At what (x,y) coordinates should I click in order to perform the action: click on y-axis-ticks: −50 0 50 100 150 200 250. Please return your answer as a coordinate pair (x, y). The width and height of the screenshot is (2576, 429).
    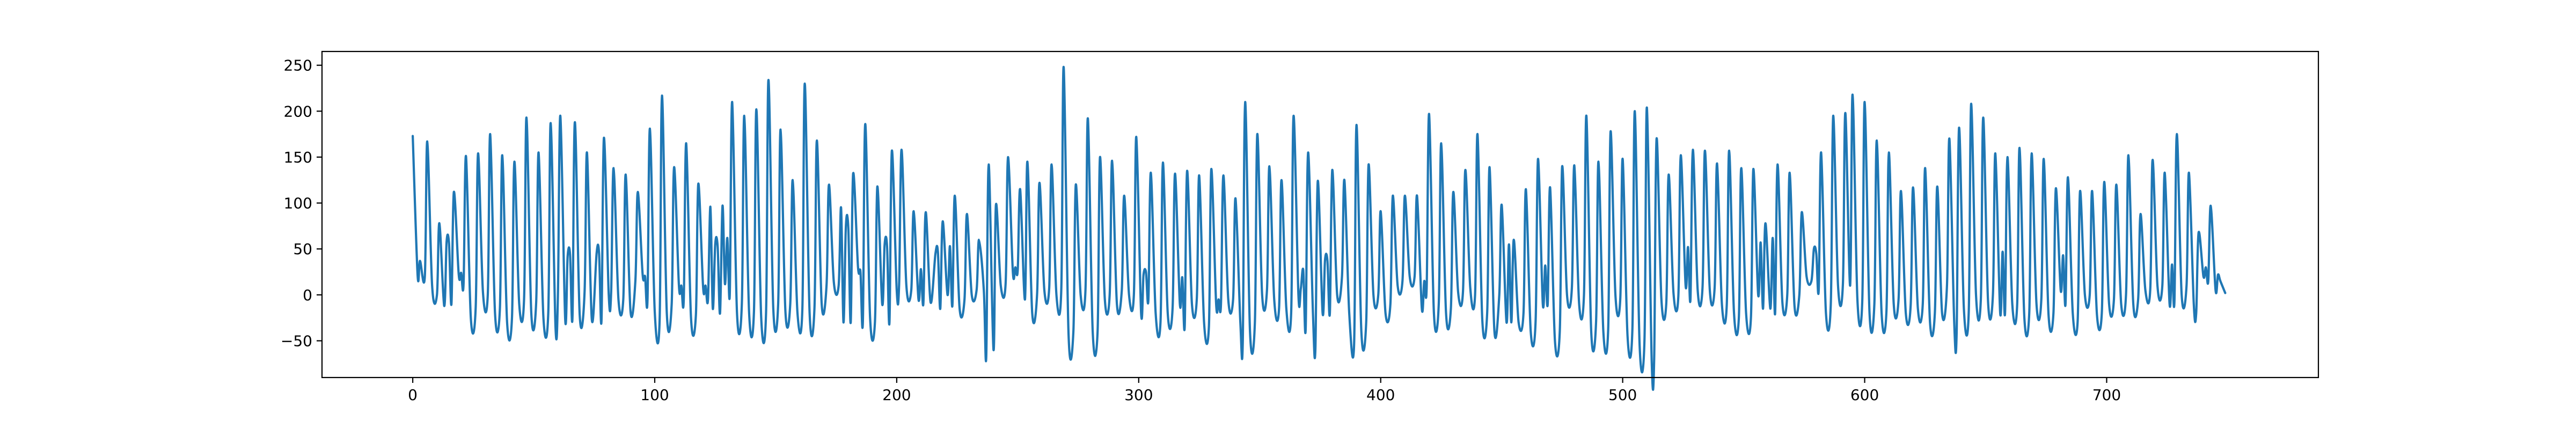
    Looking at the image, I should click on (301, 203).